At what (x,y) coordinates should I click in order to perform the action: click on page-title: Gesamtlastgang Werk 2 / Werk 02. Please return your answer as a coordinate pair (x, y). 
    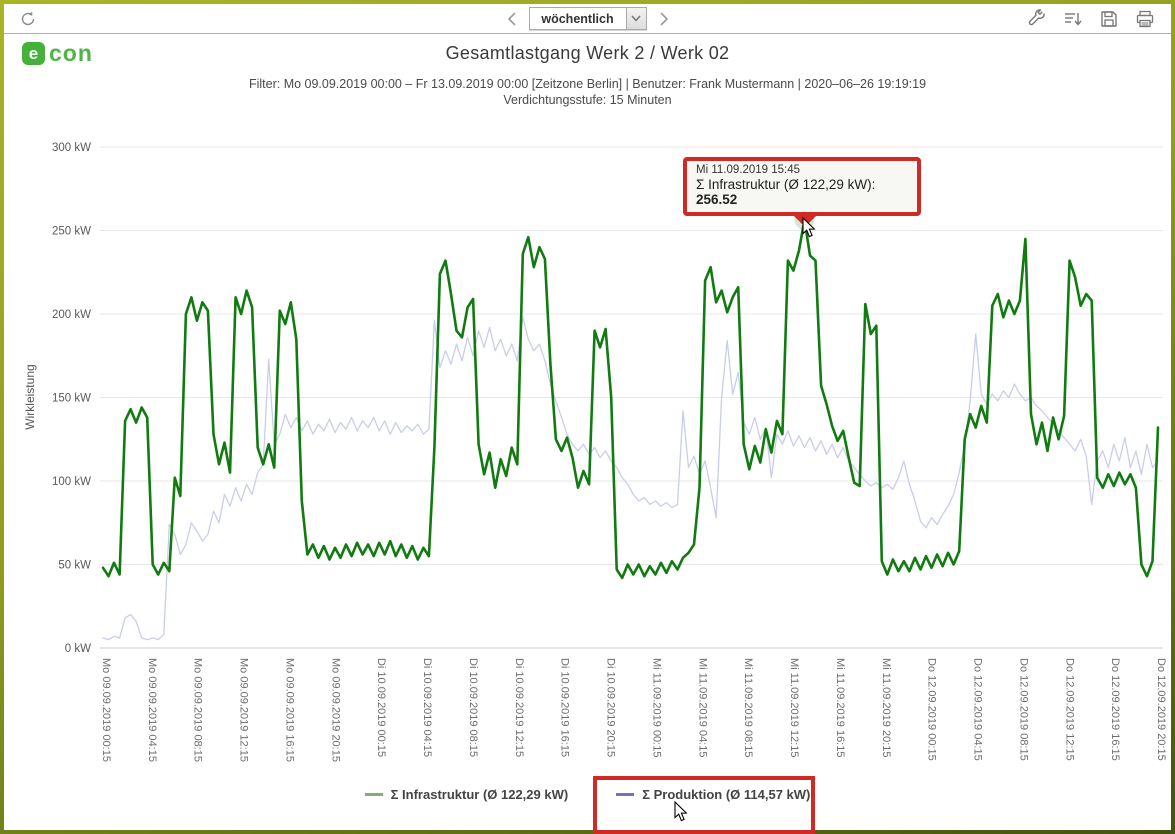
    Looking at the image, I should click on (587, 53).